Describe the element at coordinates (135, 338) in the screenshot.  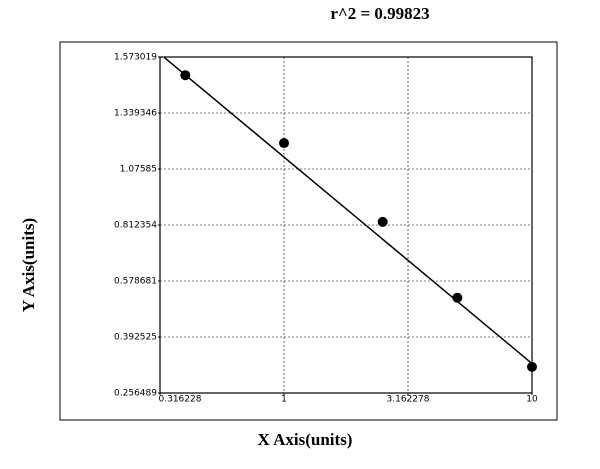
I see `y-tick-label: 0.392525` at that location.